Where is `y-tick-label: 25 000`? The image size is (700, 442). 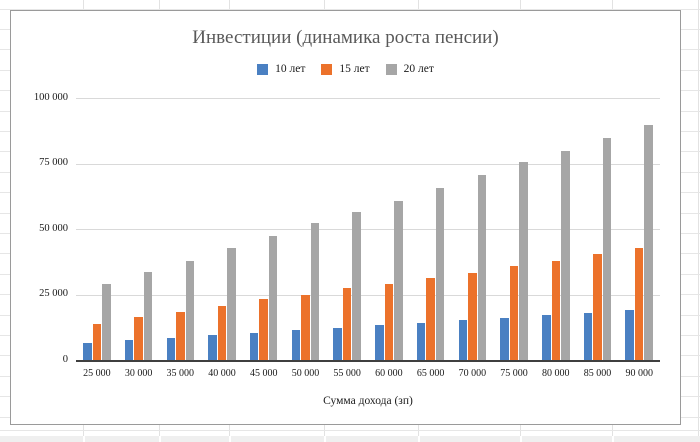 y-tick-label: 25 000 is located at coordinates (53, 293).